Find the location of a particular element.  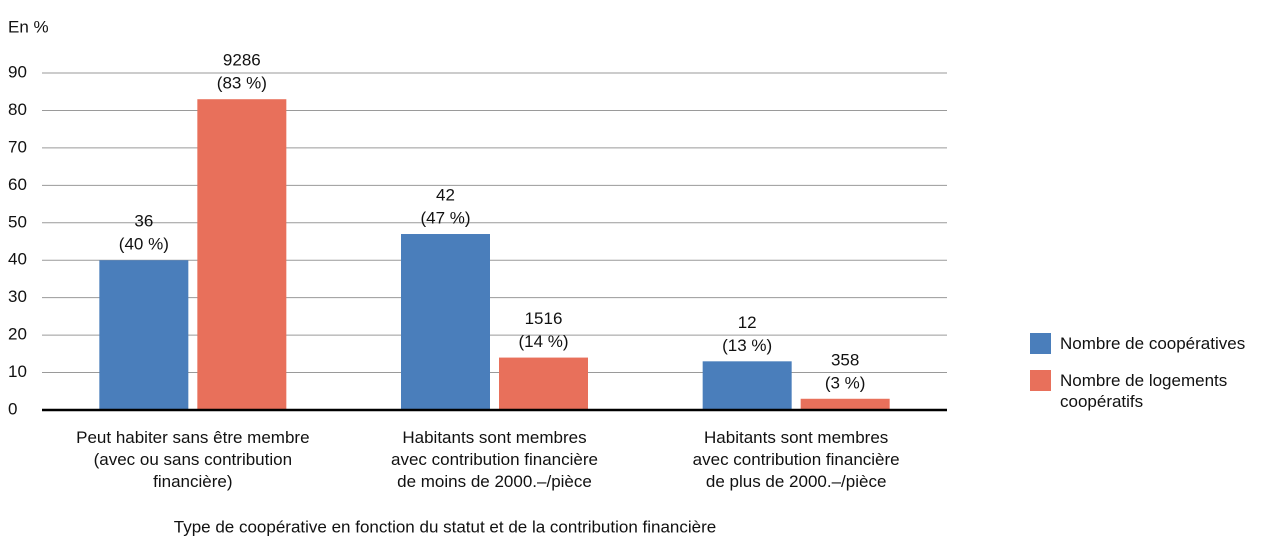

data-count: 1516 is located at coordinates (544, 318).